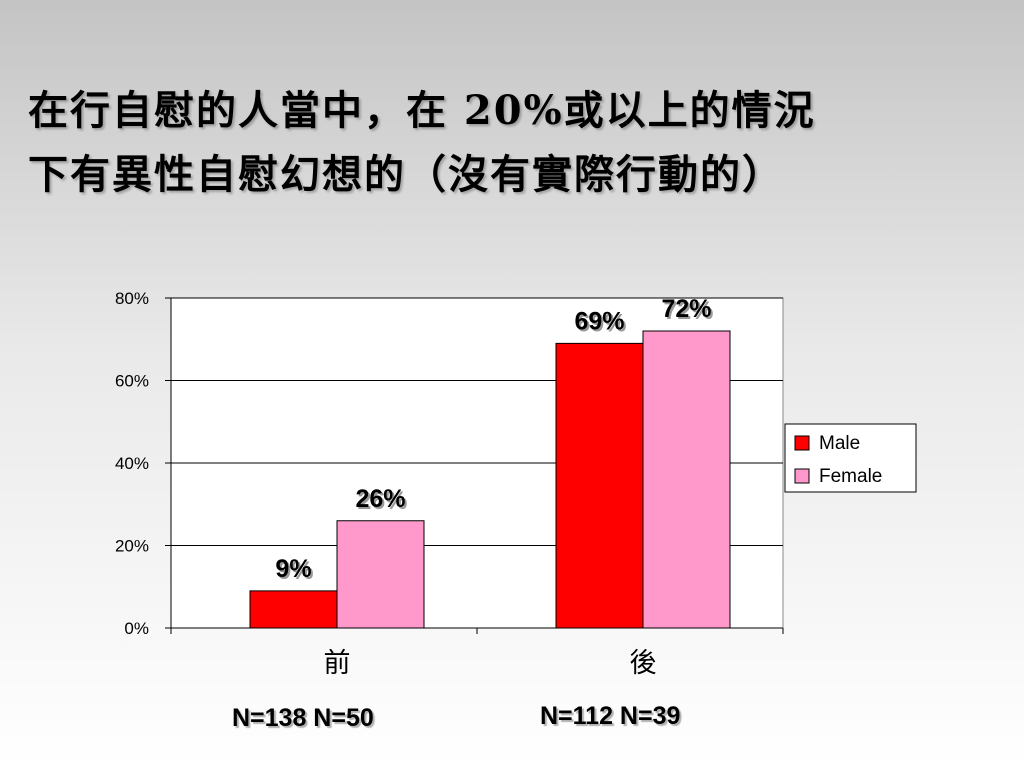 This screenshot has width=1024, height=768. What do you see at coordinates (422, 110) in the screenshot?
I see `slide-title-line-1: 在行自慰的人當中，在 20%或以上的情況` at bounding box center [422, 110].